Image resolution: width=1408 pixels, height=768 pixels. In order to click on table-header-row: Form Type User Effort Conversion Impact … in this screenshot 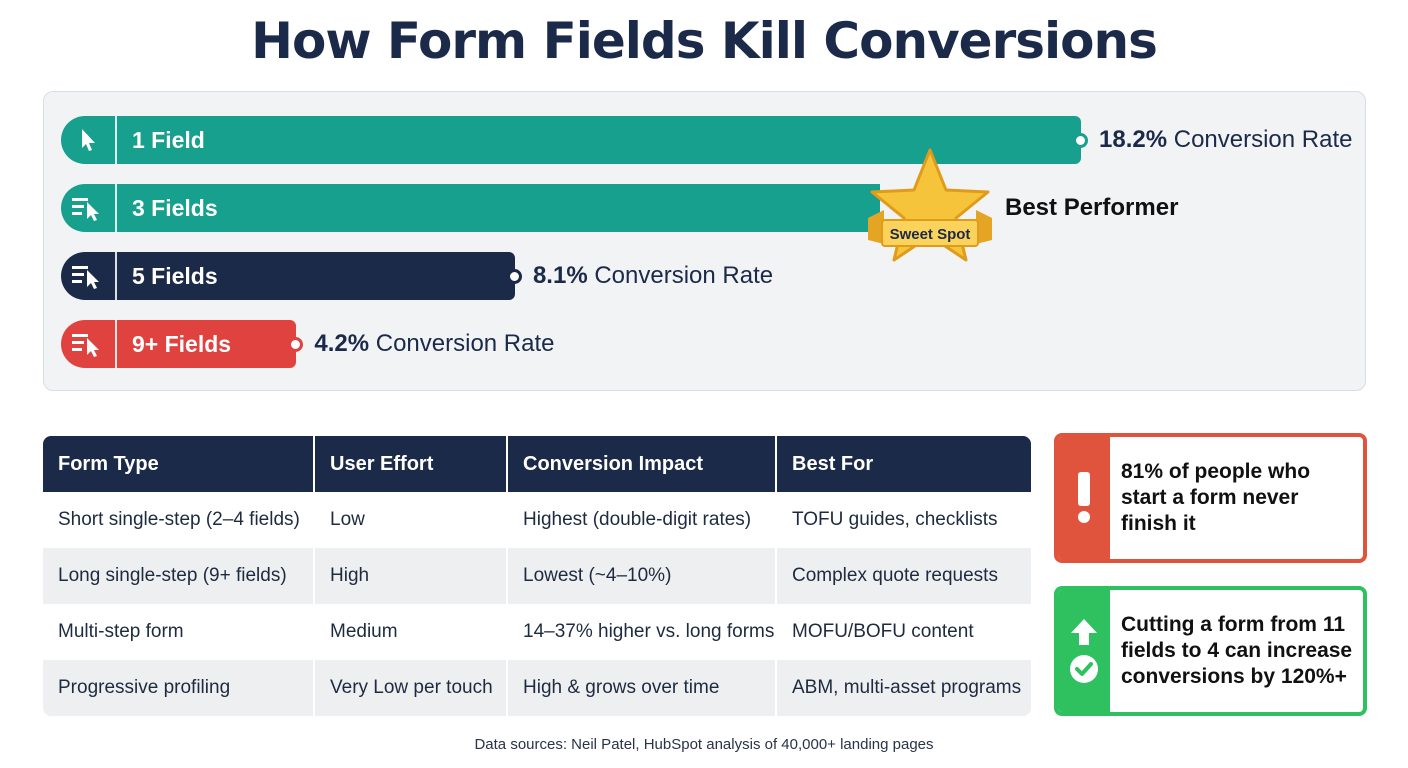, I will do `click(537, 464)`.